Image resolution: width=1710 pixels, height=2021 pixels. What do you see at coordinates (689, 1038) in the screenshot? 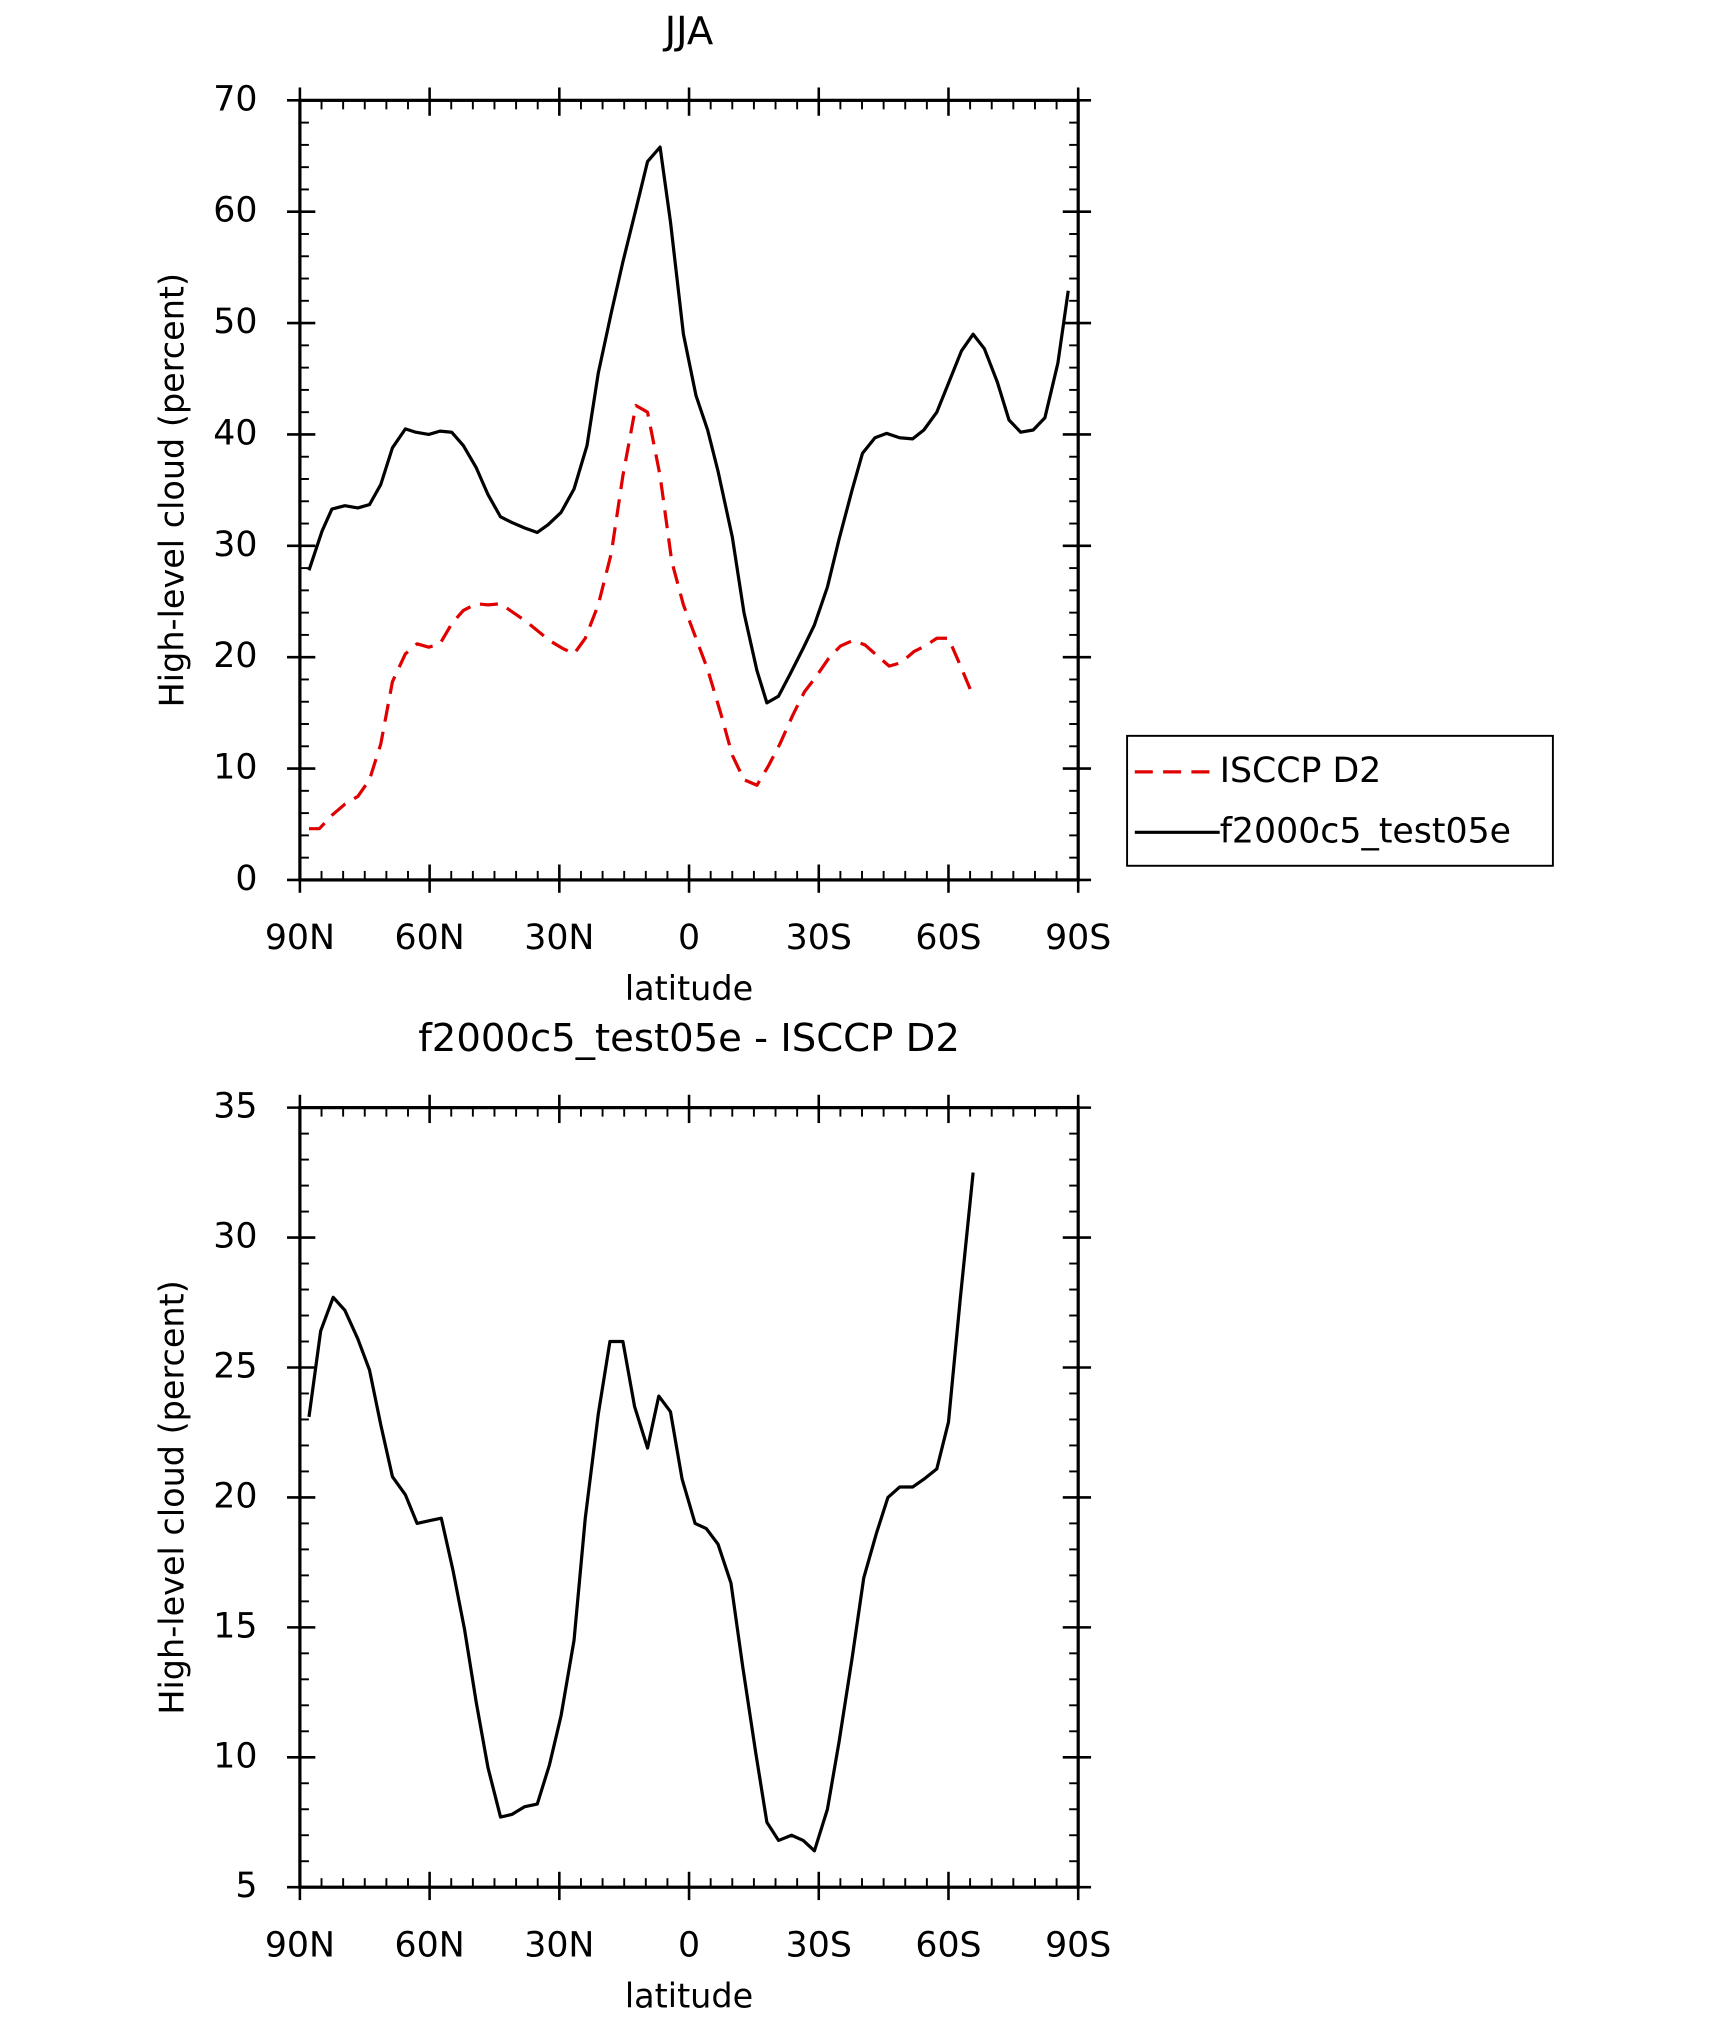
I see `chart-title: f2000c5_test05e - ISCCP D2` at bounding box center [689, 1038].